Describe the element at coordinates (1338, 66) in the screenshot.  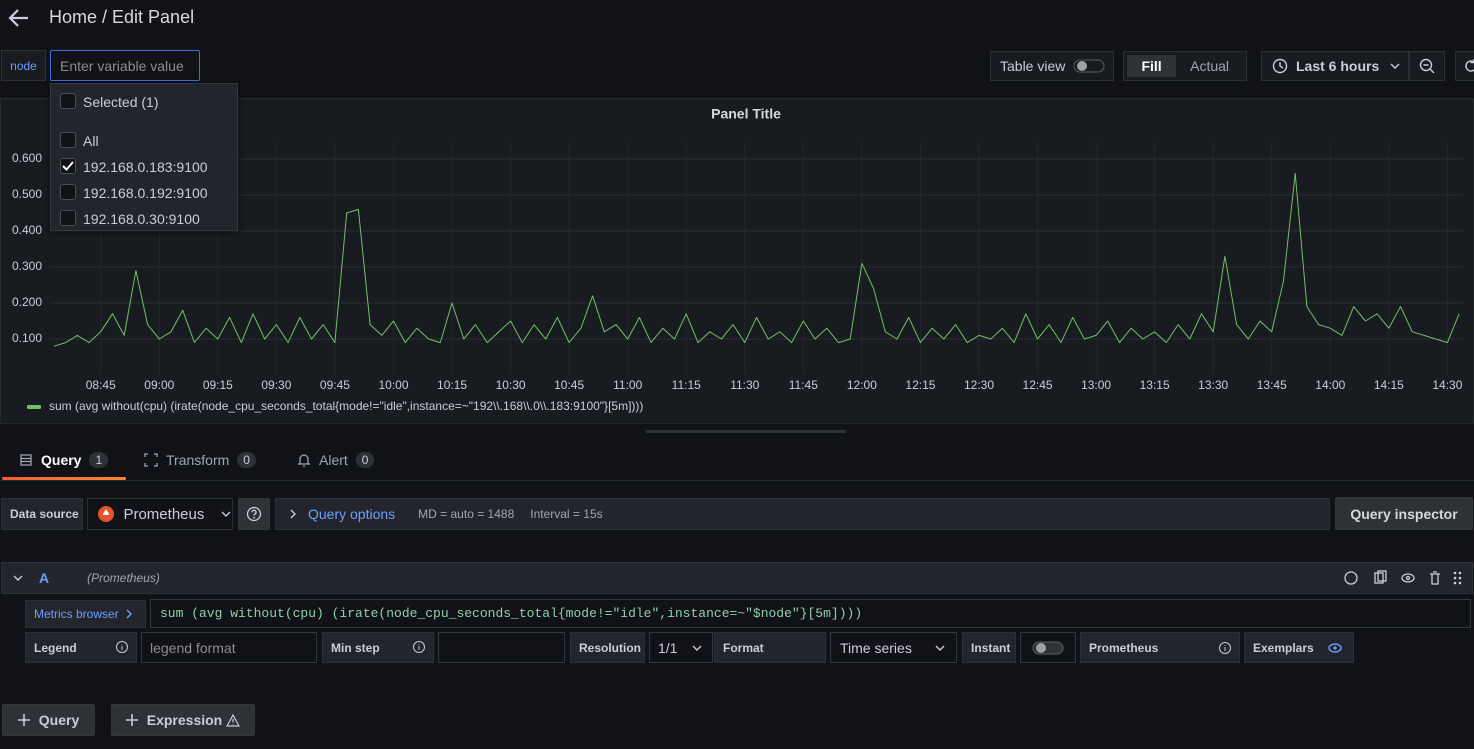
I see `time-range: Last 6 hours` at that location.